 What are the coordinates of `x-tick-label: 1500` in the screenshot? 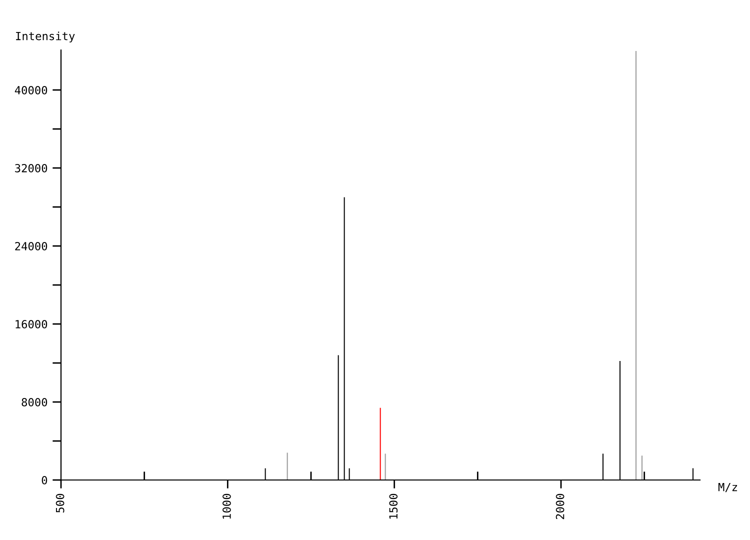 It's located at (393, 506).